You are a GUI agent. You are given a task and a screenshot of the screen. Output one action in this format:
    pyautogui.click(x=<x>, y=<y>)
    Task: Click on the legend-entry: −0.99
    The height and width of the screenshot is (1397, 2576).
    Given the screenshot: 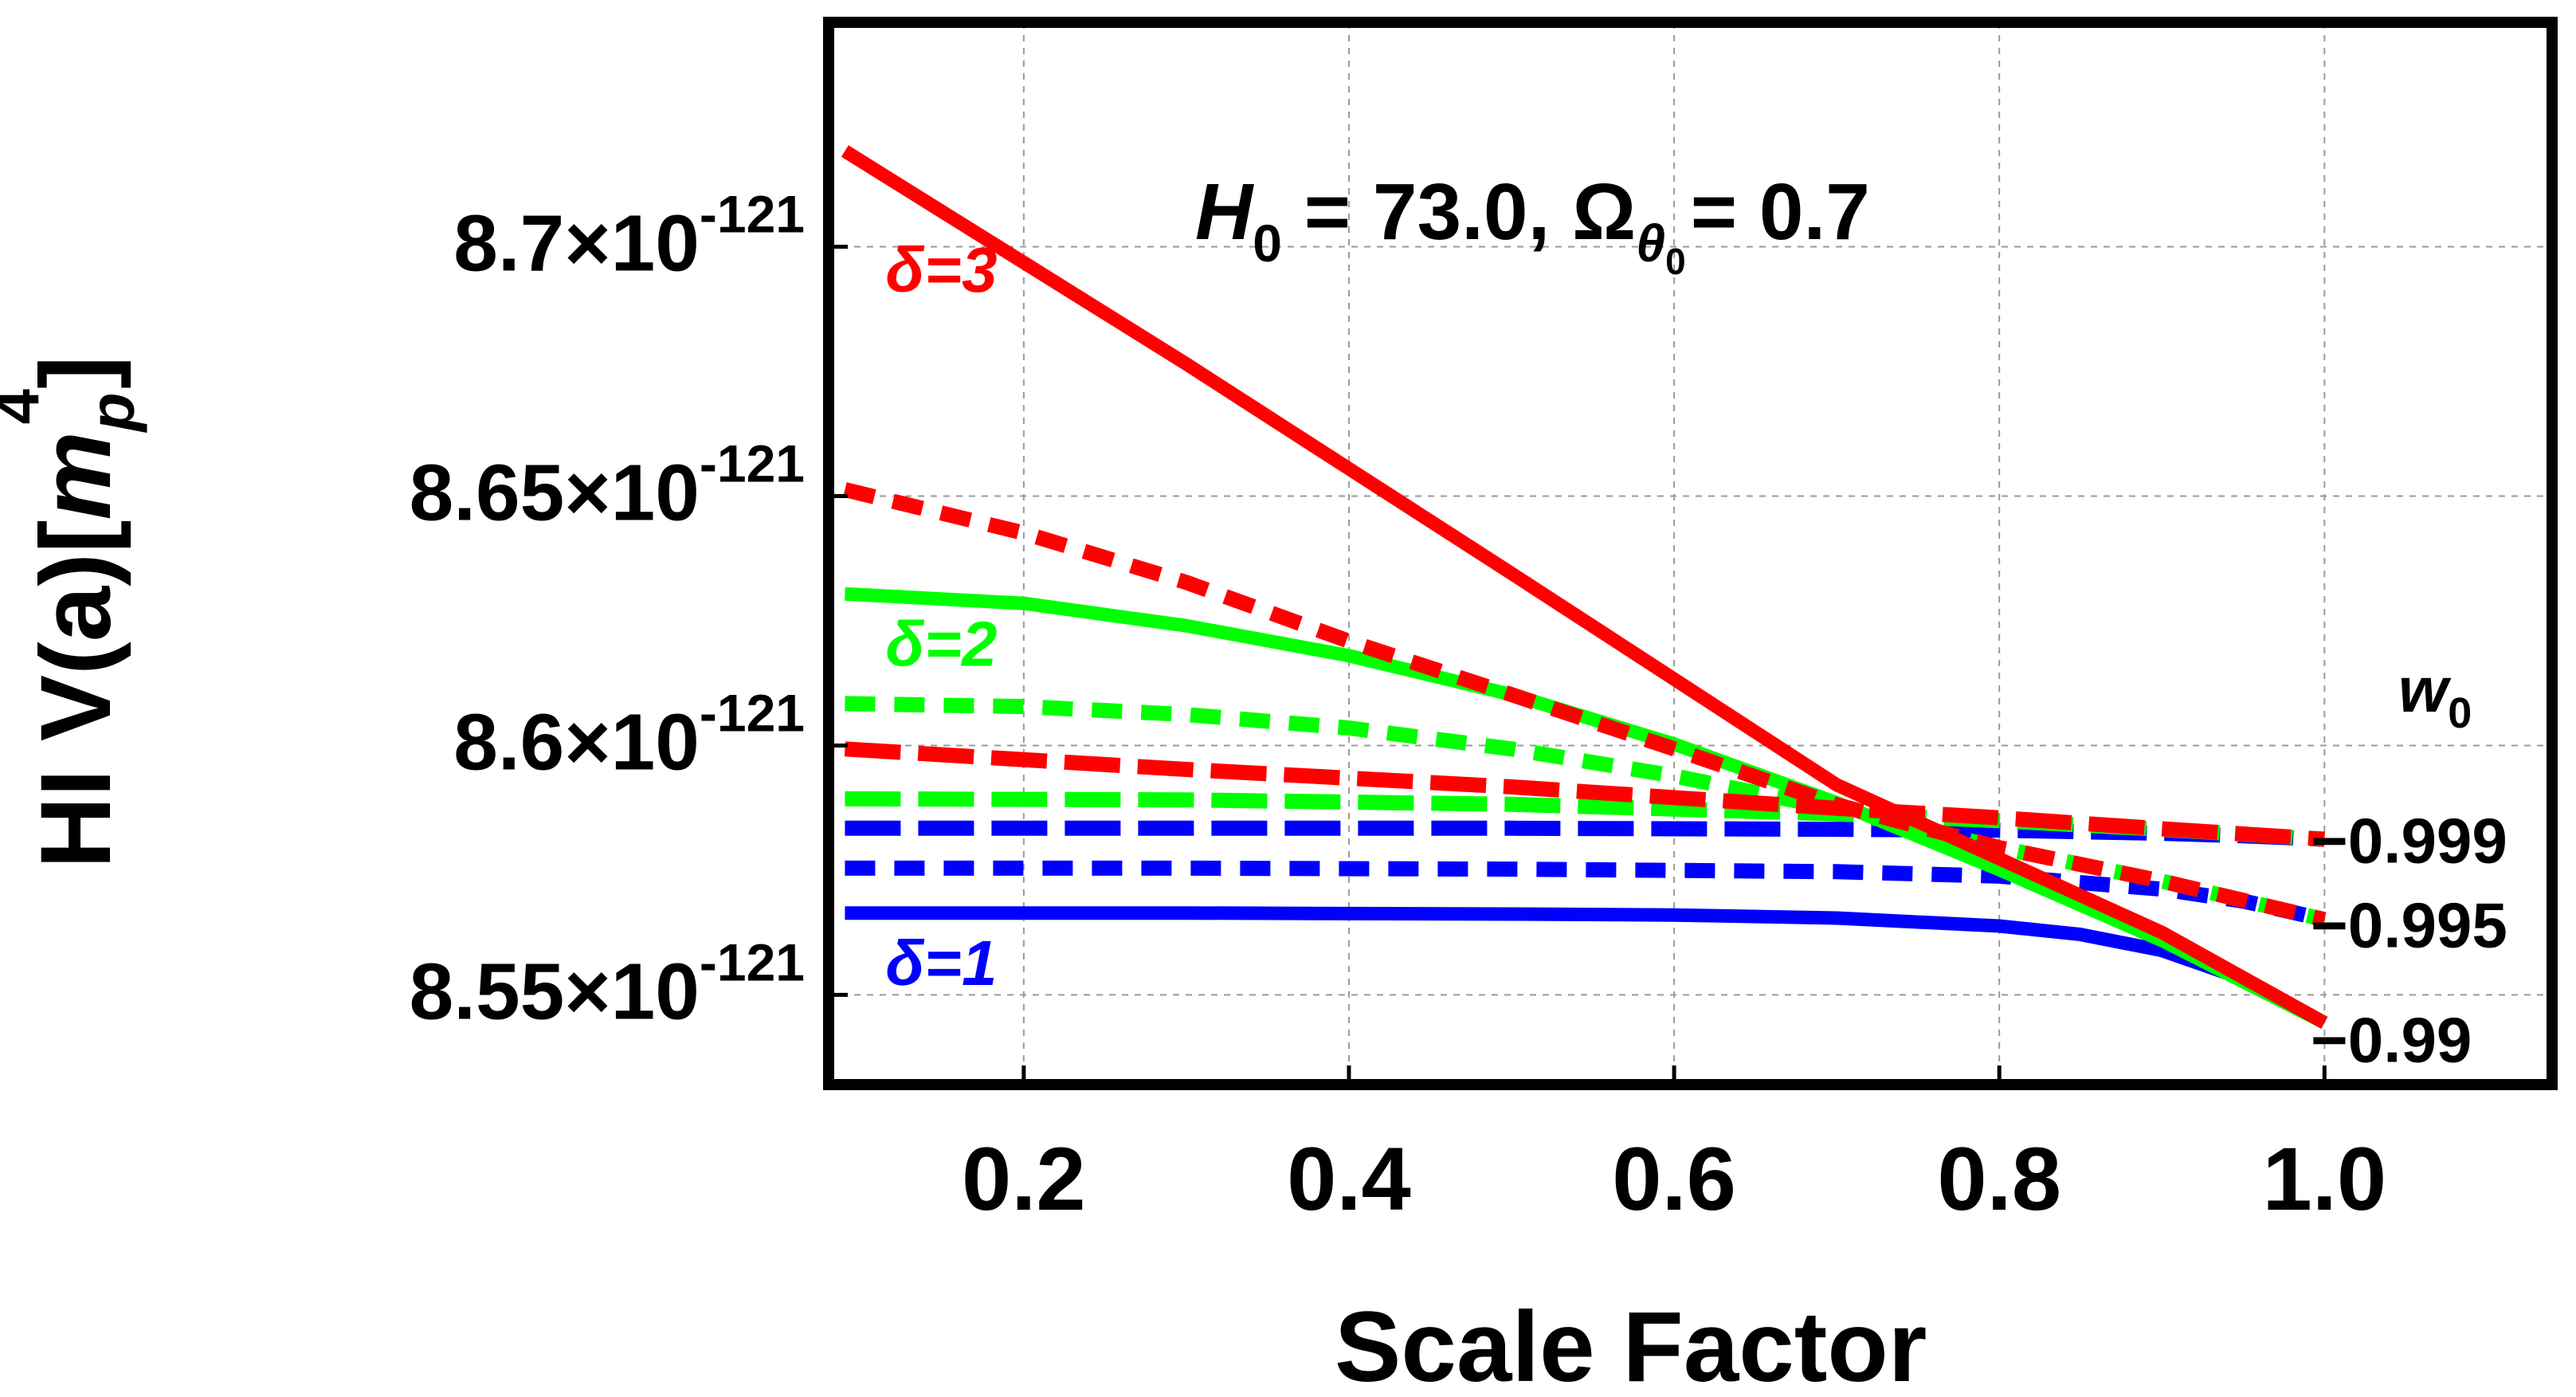 What is the action you would take?
    pyautogui.click(x=2391, y=1040)
    